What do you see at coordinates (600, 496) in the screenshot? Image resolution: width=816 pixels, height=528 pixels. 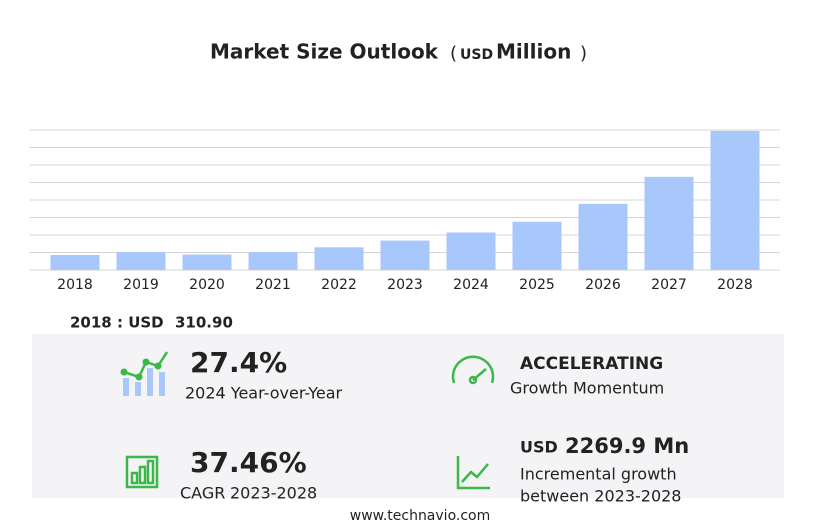 I see `incremental-period: between 2023-2028` at bounding box center [600, 496].